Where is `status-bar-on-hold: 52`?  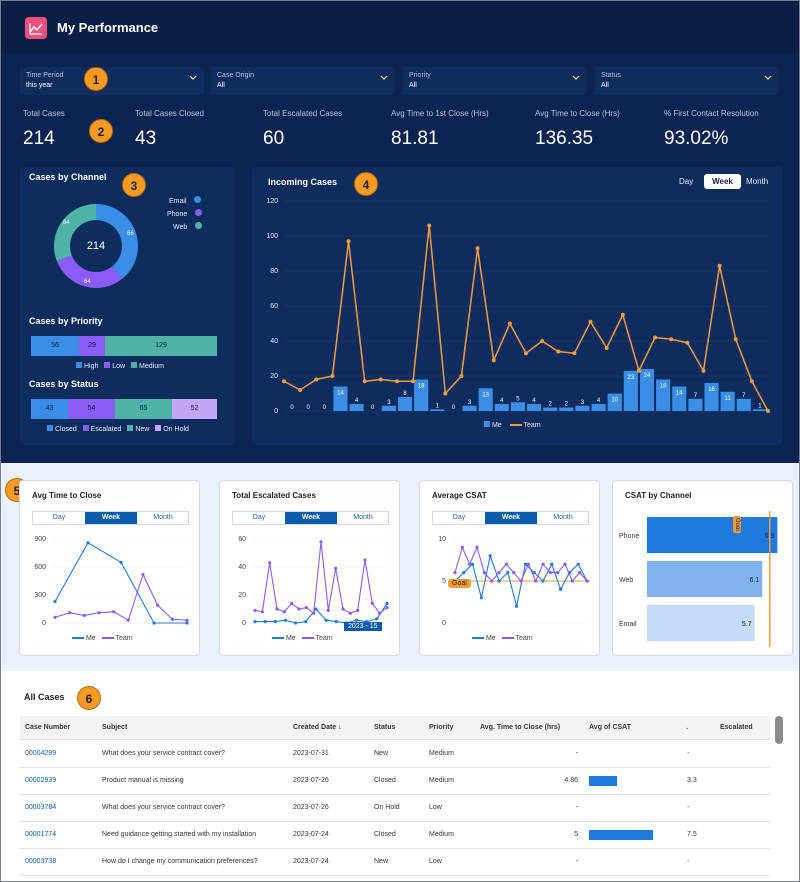
status-bar-on-hold: 52 is located at coordinates (194, 409).